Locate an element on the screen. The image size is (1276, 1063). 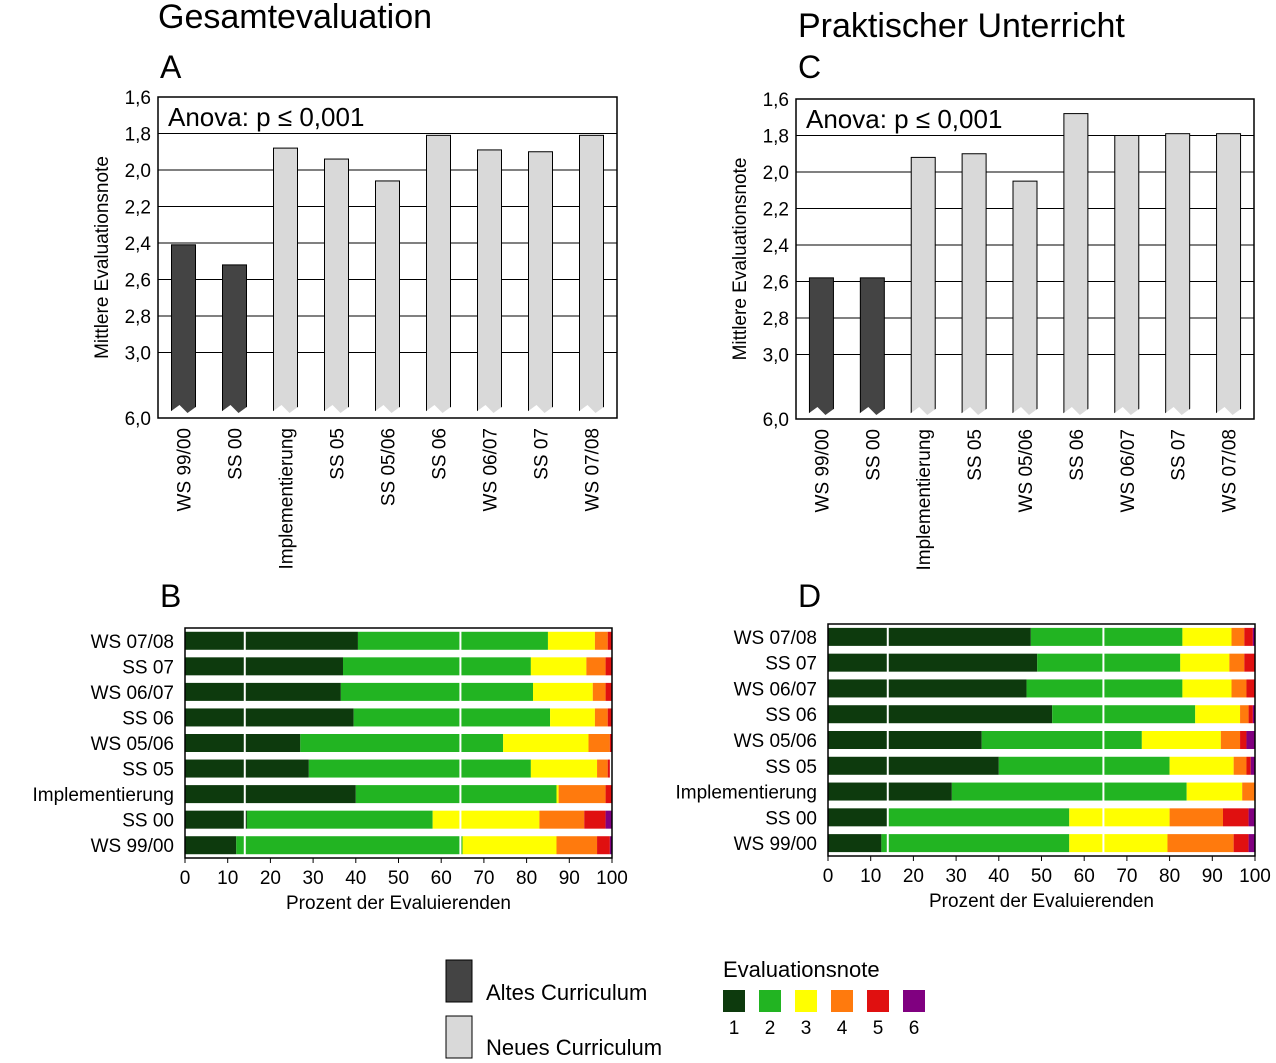
x-tick-label: 60 is located at coordinates (1084, 876).